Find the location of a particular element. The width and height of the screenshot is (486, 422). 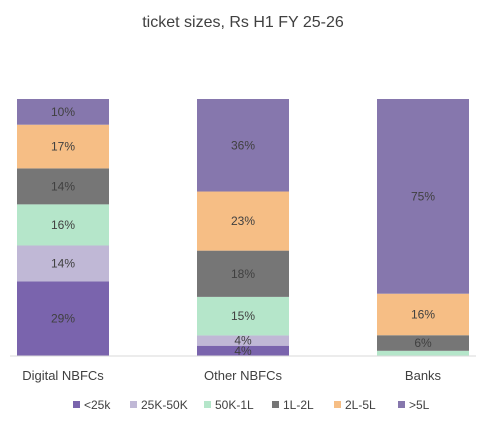

data-label: 23% is located at coordinates (243, 221).